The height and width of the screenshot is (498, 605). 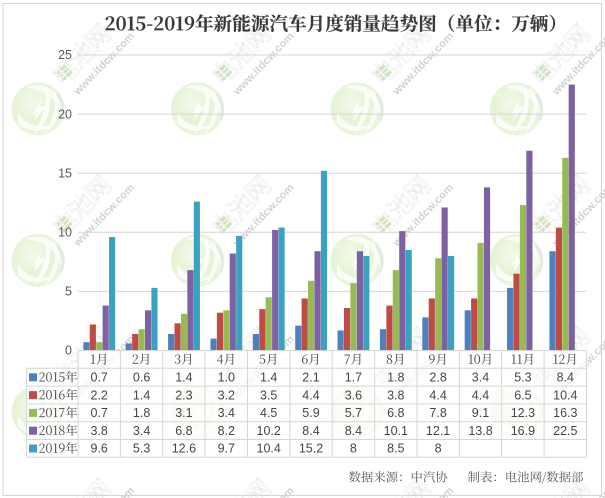 I want to click on svg-text: 15, so click(x=65, y=173).